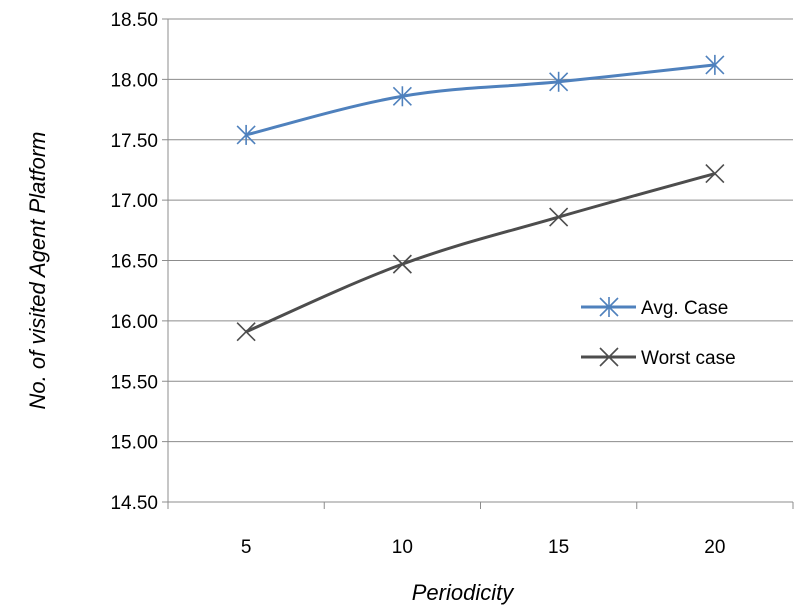  What do you see at coordinates (37, 271) in the screenshot?
I see `y-axis-title: No. of visited Agent Platform` at bounding box center [37, 271].